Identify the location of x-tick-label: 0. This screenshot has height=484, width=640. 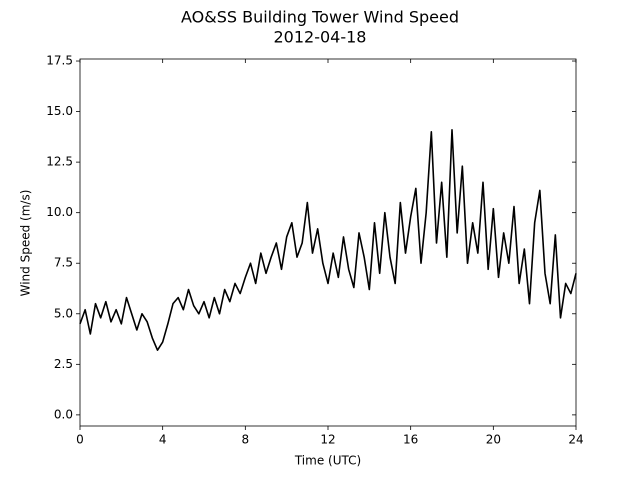
(80, 440).